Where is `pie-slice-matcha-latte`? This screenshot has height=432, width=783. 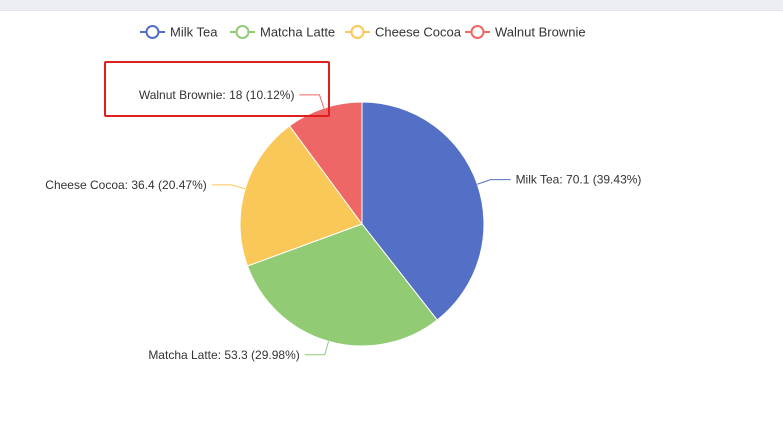 pie-slice-matcha-latte is located at coordinates (342, 285).